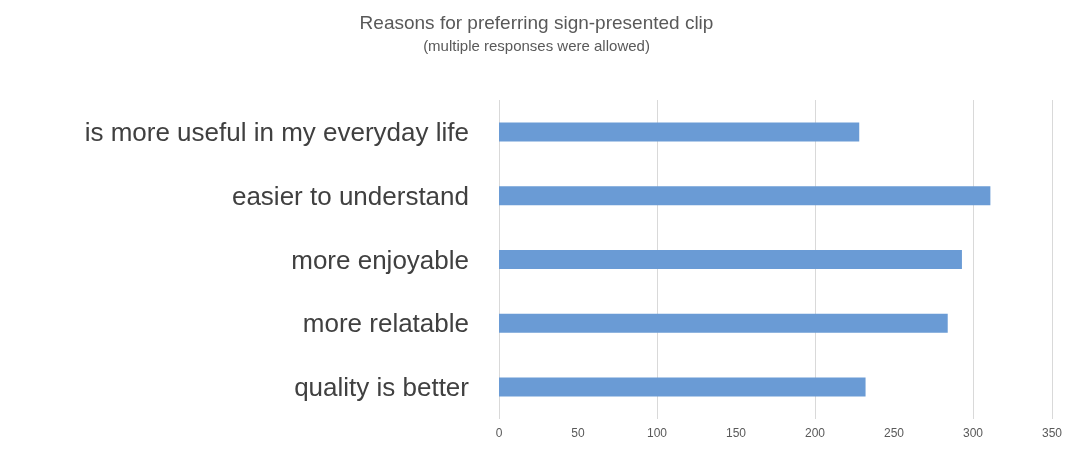 Image resolution: width=1073 pixels, height=471 pixels. I want to click on y-tick-label: more relatable, so click(385, 323).